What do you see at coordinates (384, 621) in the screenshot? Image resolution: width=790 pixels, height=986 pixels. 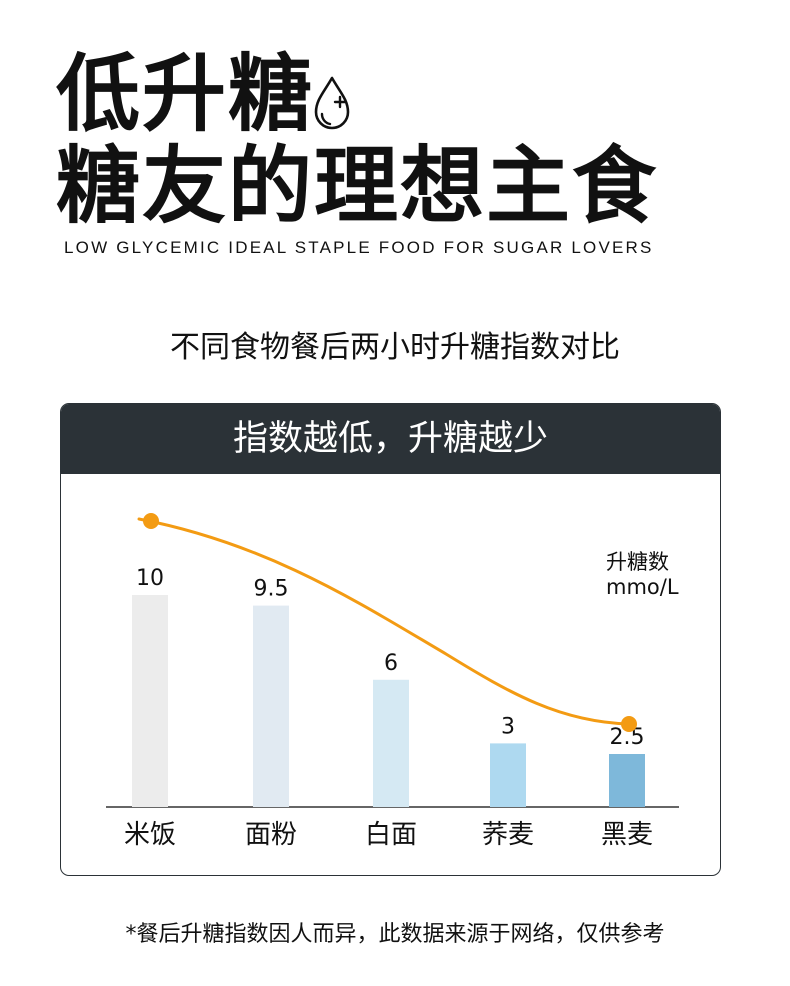 I see `trend-line` at bounding box center [384, 621].